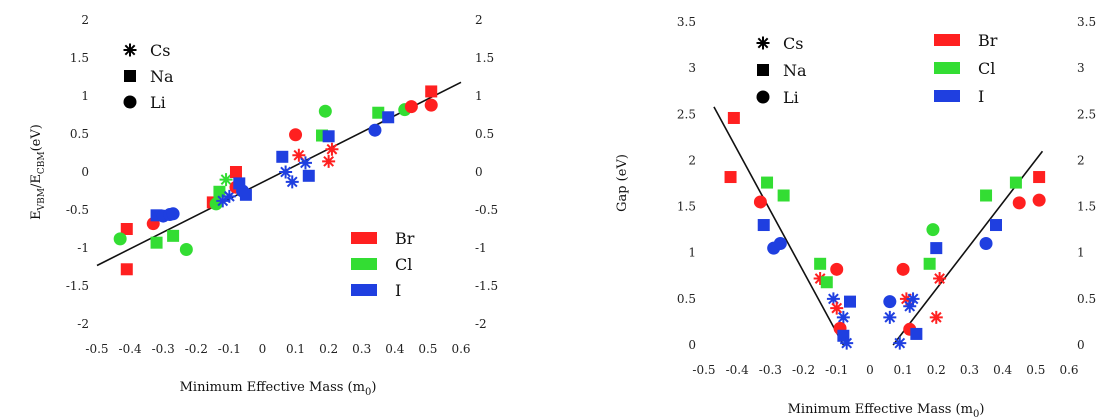  What do you see at coordinates (403, 264) in the screenshot?
I see `legend-label: Cl` at bounding box center [403, 264].